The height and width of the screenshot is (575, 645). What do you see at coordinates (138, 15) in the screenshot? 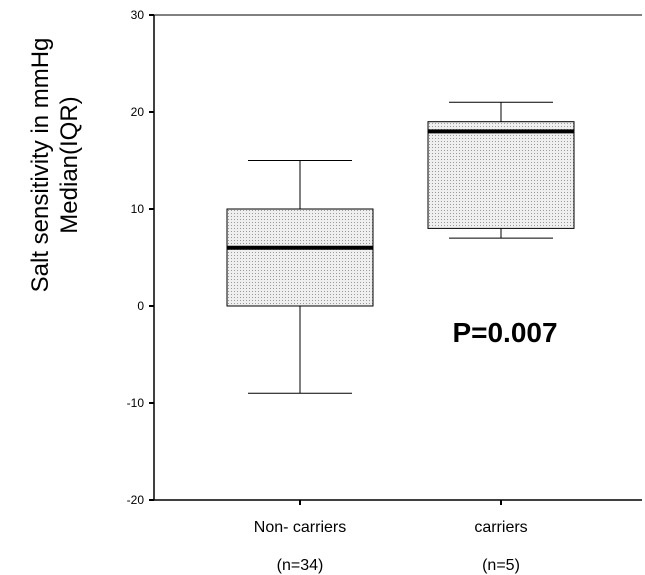
I see `y-tick-label-30: 30` at bounding box center [138, 15].